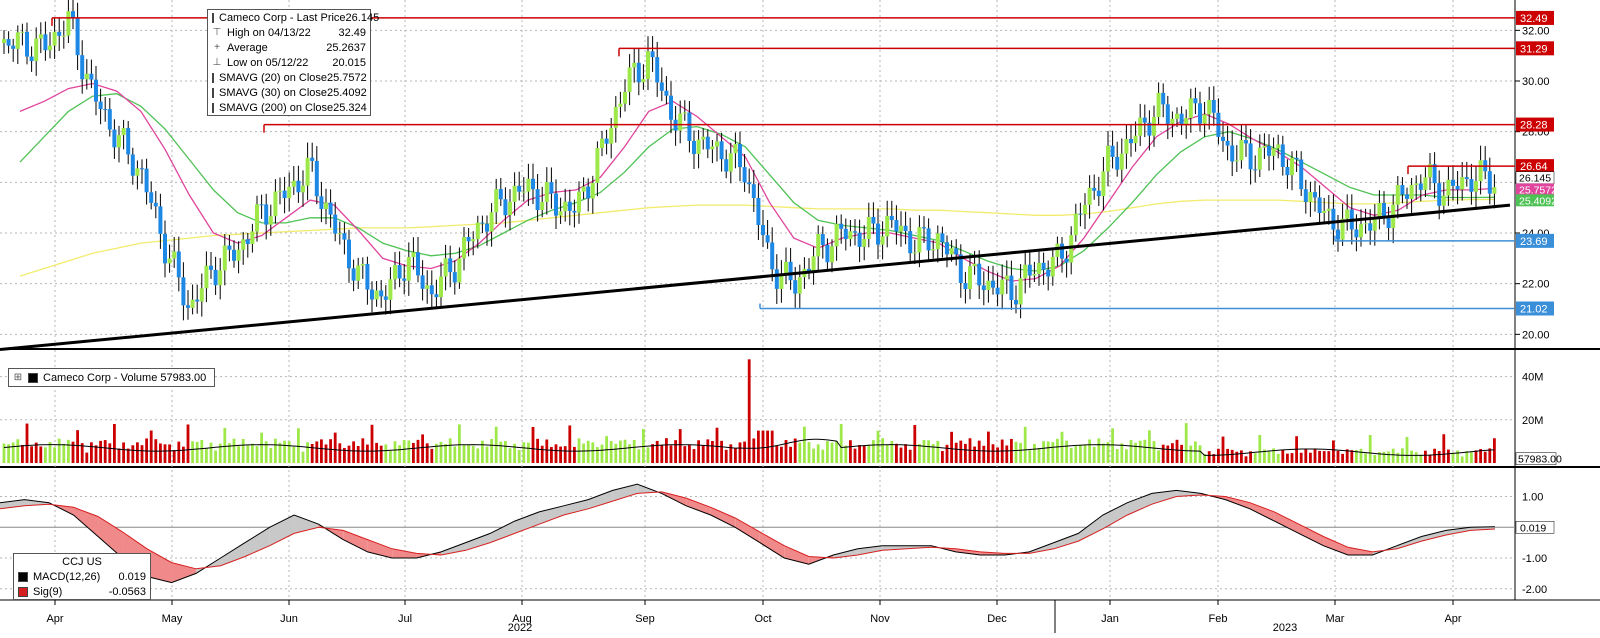  Describe the element at coordinates (1534, 167) in the screenshot. I see `price-level-label: 26.64` at that location.